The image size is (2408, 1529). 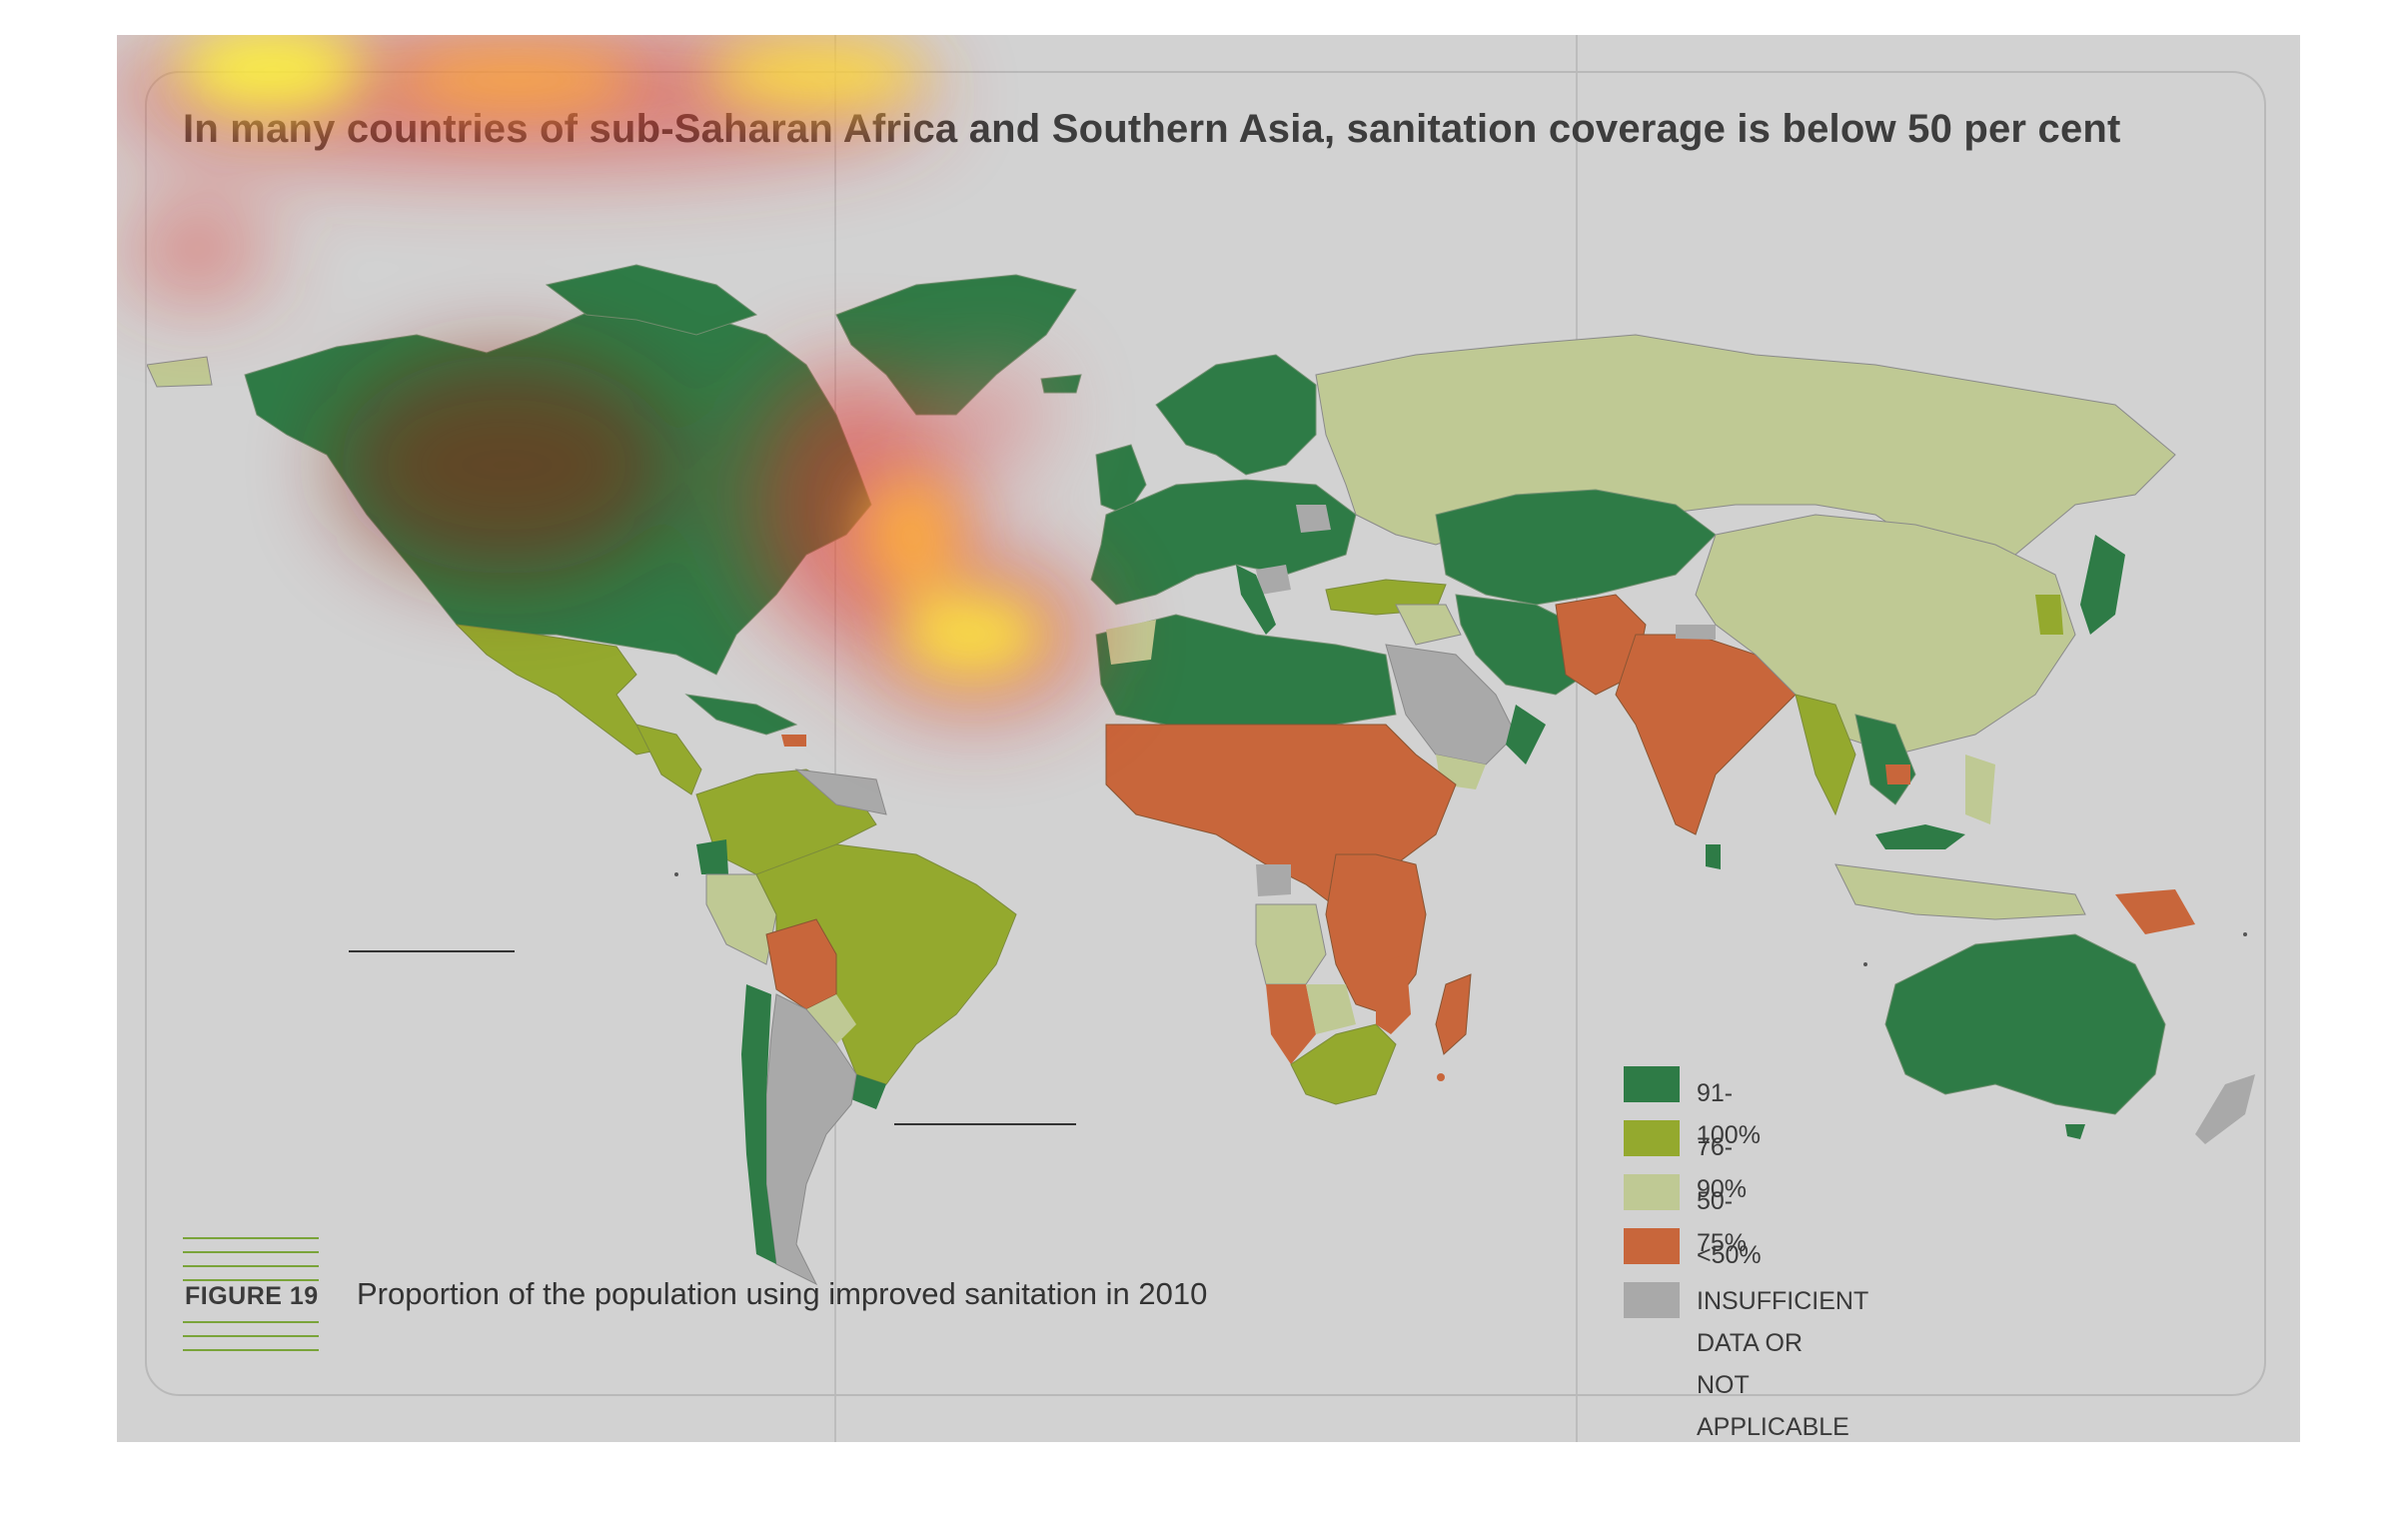 I want to click on region-korea, so click(x=2049, y=615).